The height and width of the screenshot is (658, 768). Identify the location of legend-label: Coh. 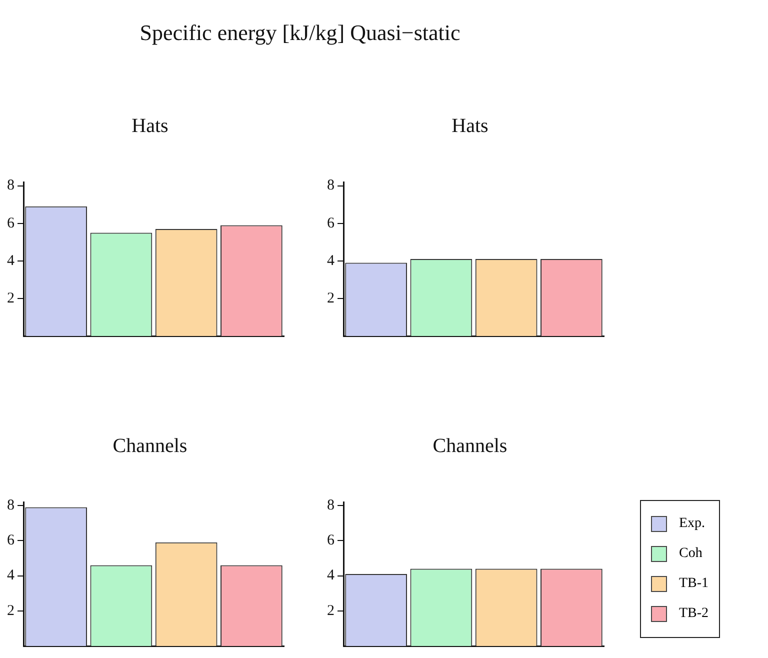
(690, 554).